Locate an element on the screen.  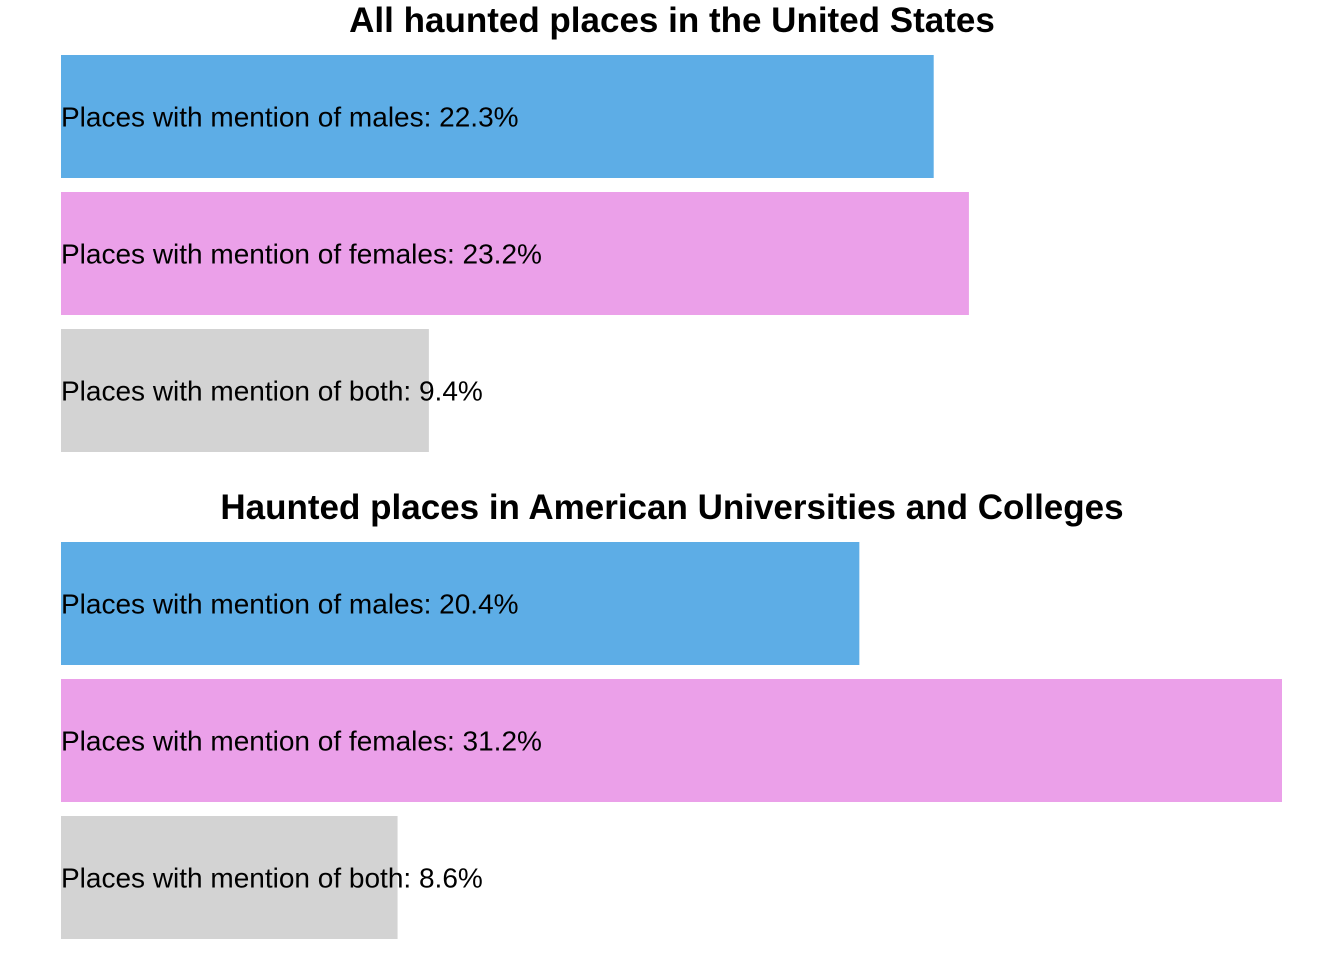
bar-label-both: Places with mention of both: 8.6% is located at coordinates (272, 878).